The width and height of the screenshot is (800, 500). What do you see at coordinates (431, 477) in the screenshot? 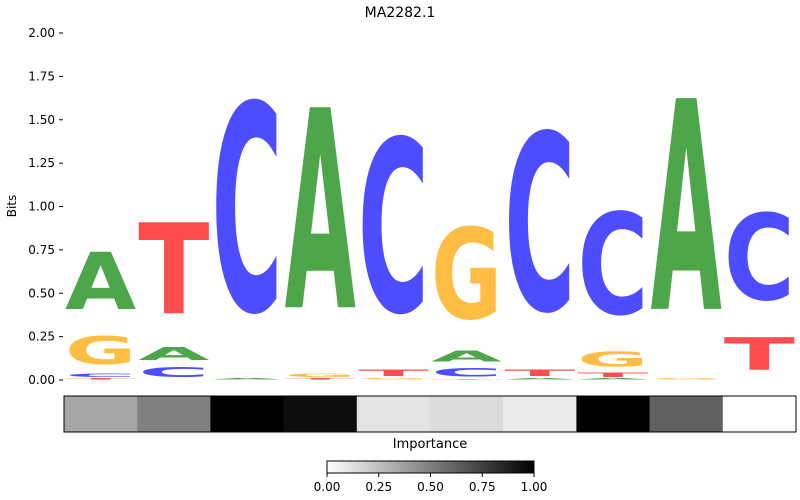
I see `importance-colorbar: 0.00 0.25 0.50 0.75 1.00` at bounding box center [431, 477].